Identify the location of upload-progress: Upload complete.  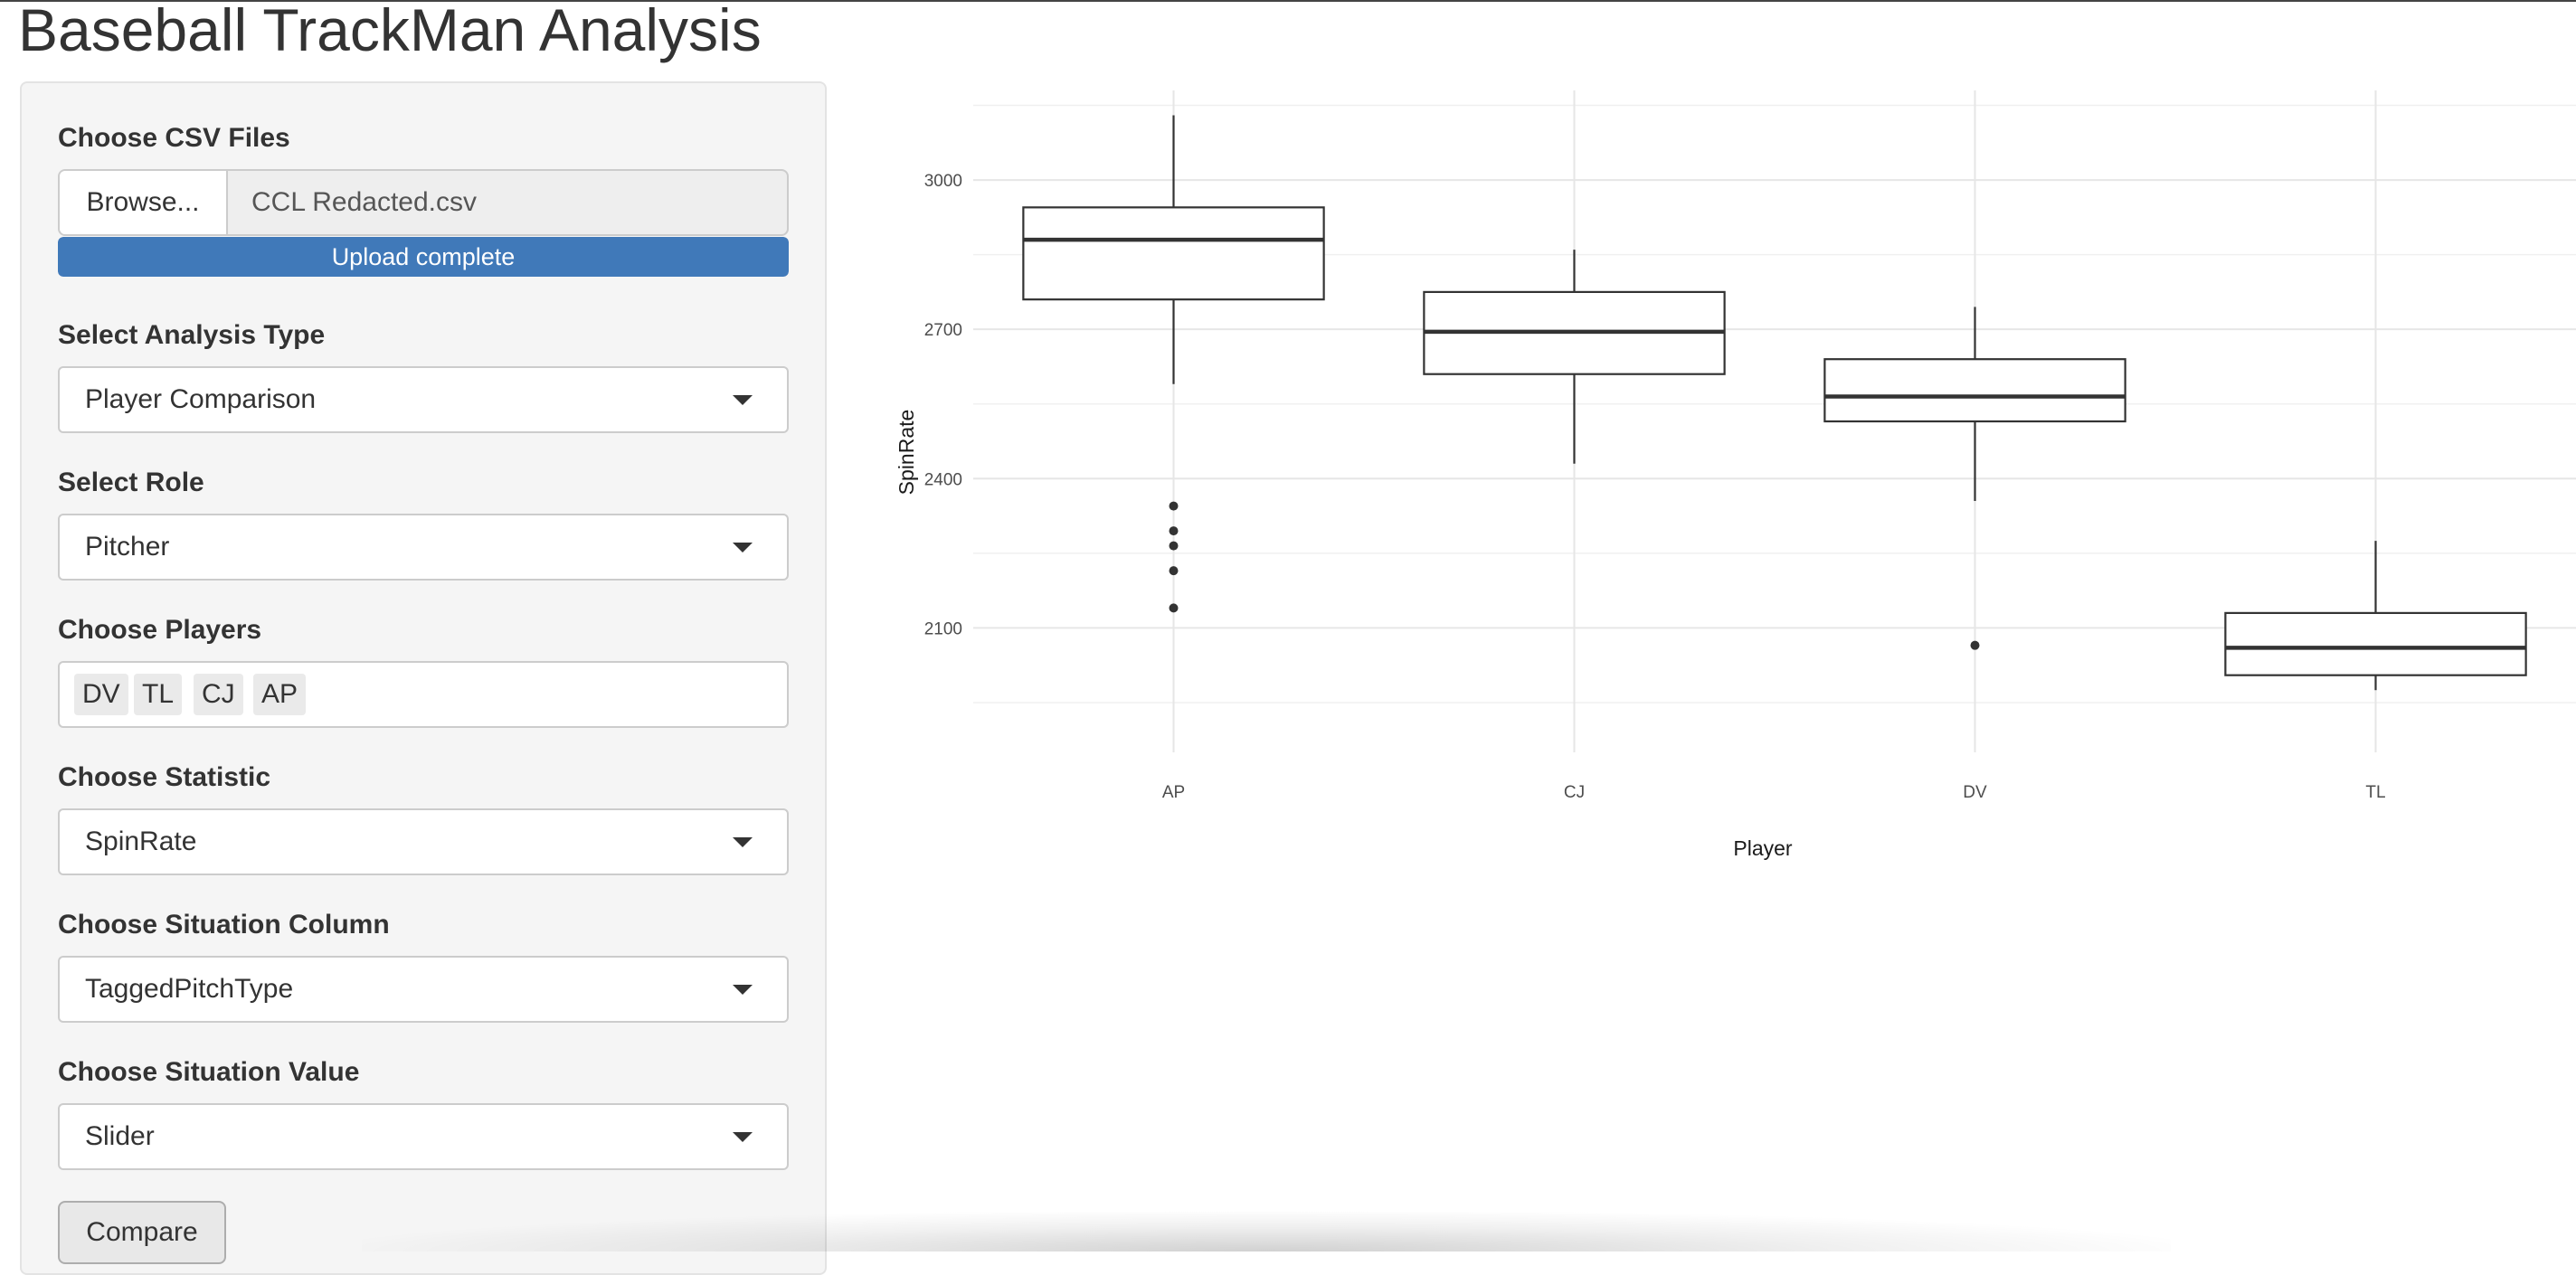
(424, 257).